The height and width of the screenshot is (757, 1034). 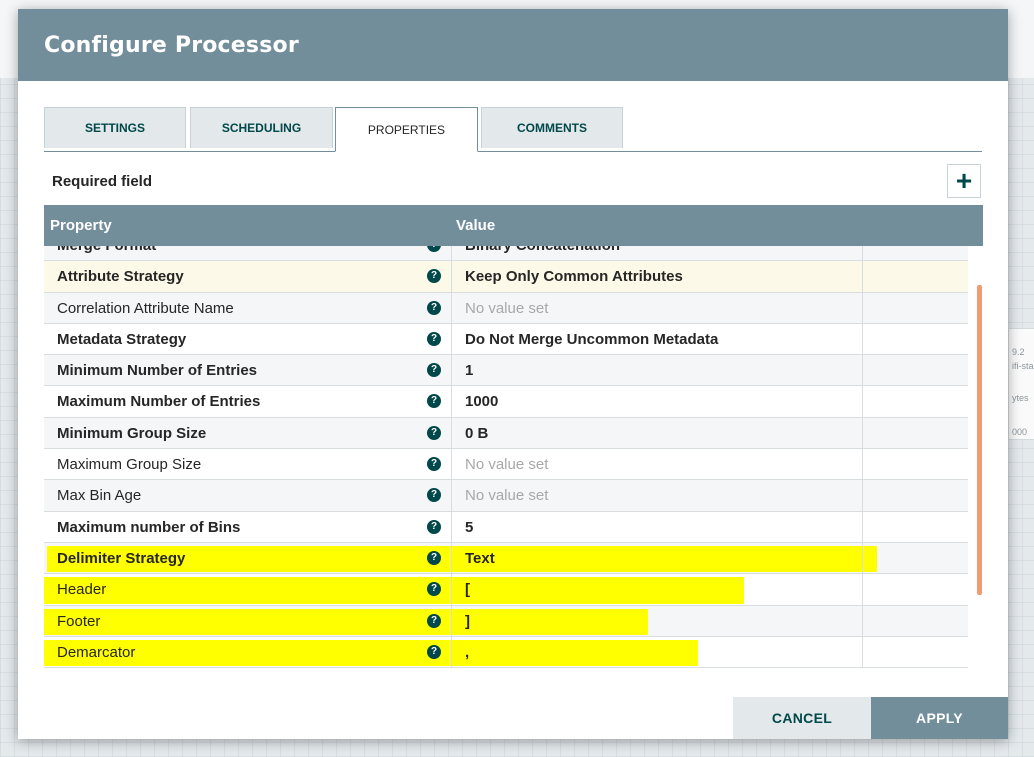 What do you see at coordinates (106, 250) in the screenshot?
I see `property-name: Merge Format` at bounding box center [106, 250].